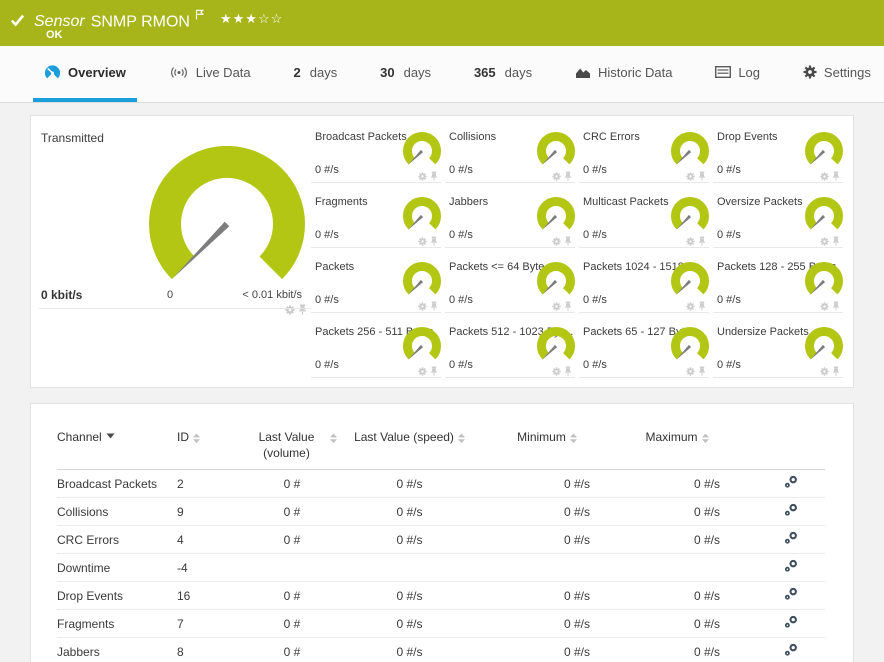 The image size is (884, 662). What do you see at coordinates (212, 438) in the screenshot?
I see `column-header-id: ID` at bounding box center [212, 438].